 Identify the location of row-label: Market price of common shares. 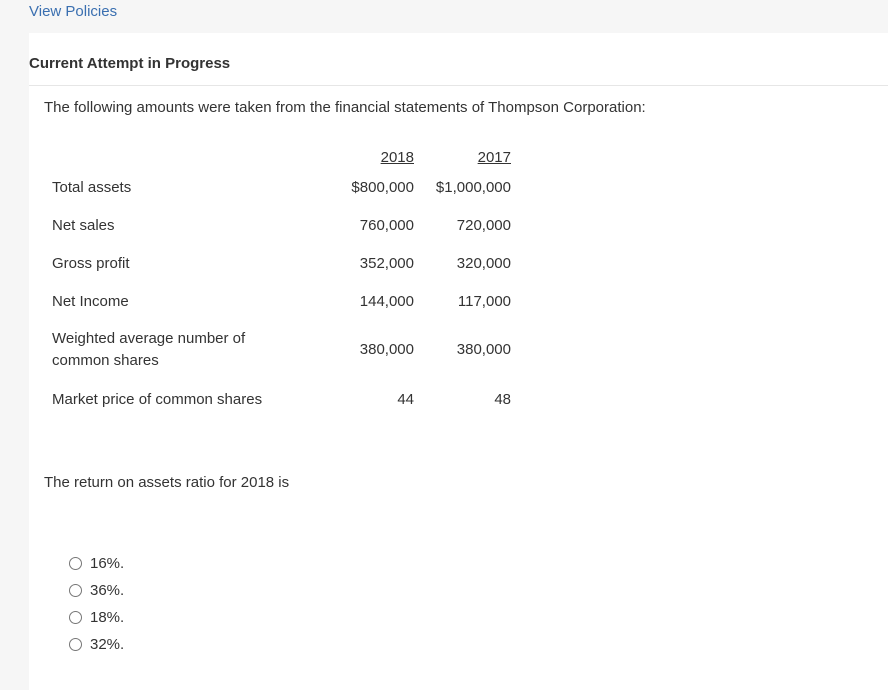
(157, 399).